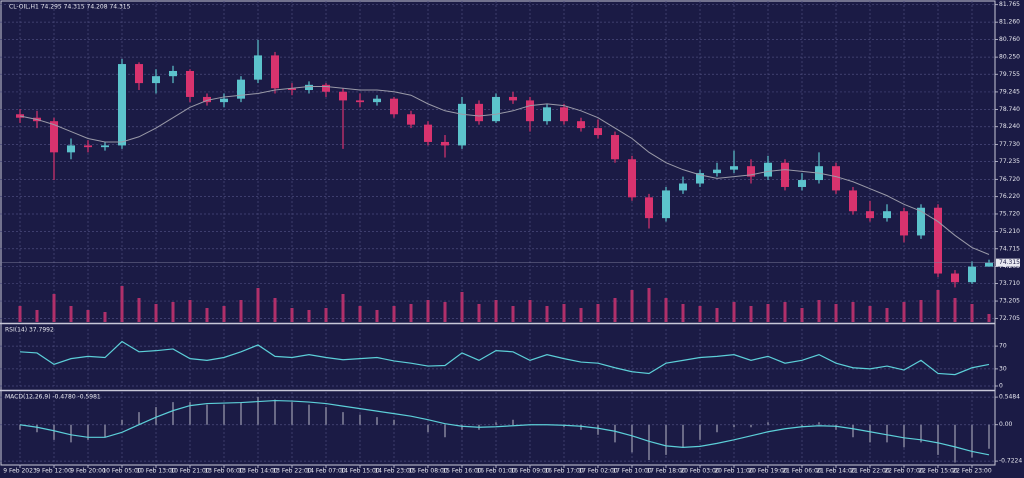 This screenshot has width=1024, height=478. Describe the element at coordinates (1009, 318) in the screenshot. I see `y-tick-label: 72.705` at that location.